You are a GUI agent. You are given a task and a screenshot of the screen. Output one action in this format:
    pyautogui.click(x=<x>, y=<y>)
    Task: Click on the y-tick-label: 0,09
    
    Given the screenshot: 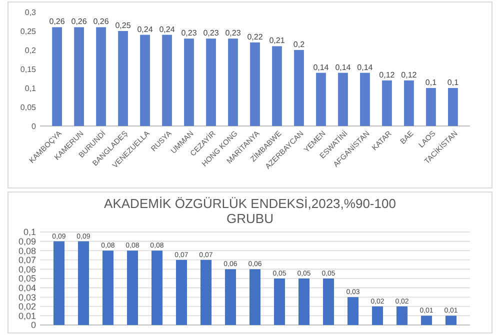 What is the action you would take?
    pyautogui.click(x=27, y=241)
    